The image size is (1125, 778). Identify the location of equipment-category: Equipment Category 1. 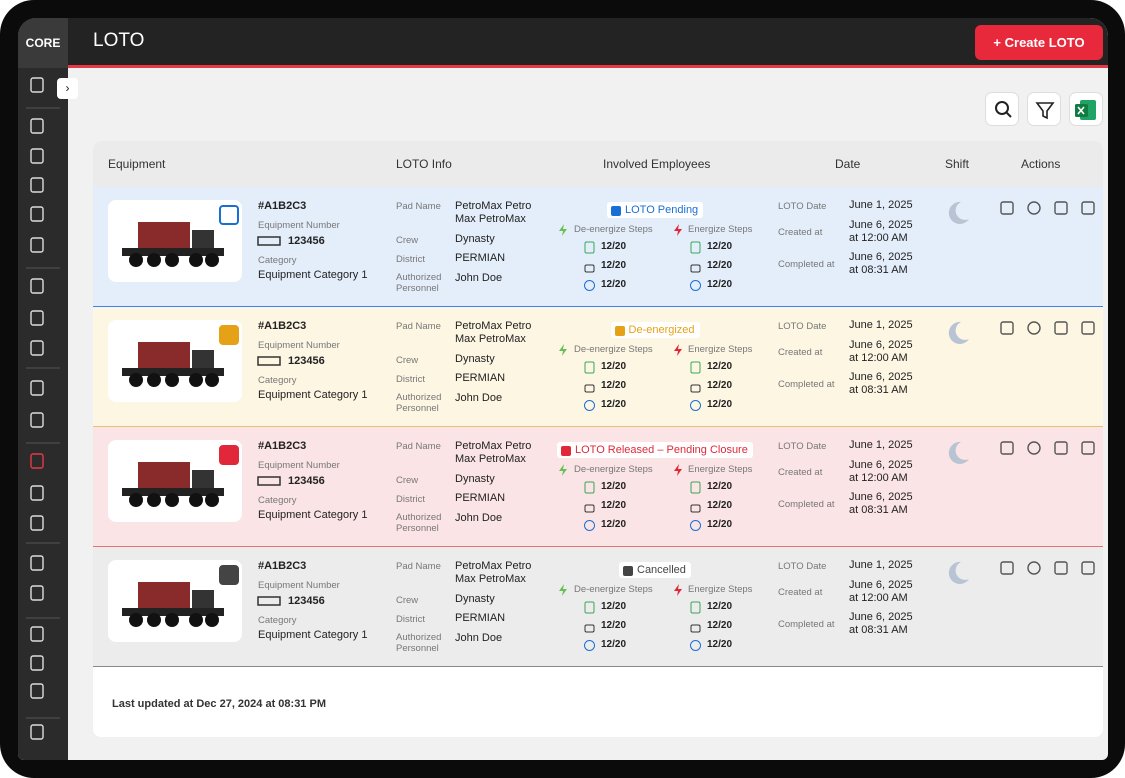
(313, 275).